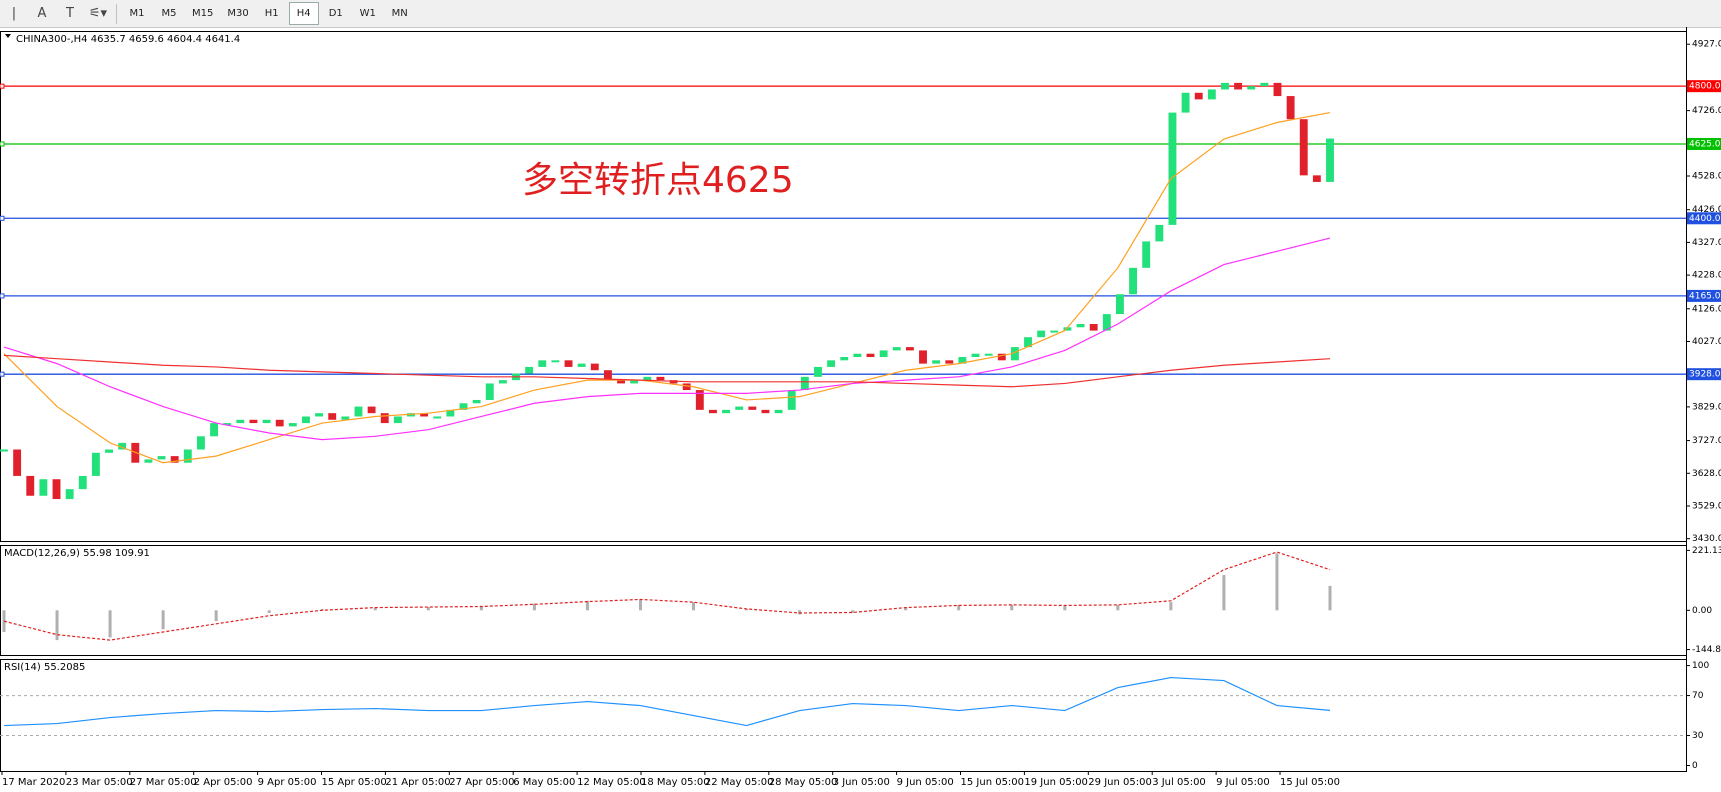 The width and height of the screenshot is (1721, 792). Describe the element at coordinates (238, 13) in the screenshot. I see `period-button: M30` at that location.